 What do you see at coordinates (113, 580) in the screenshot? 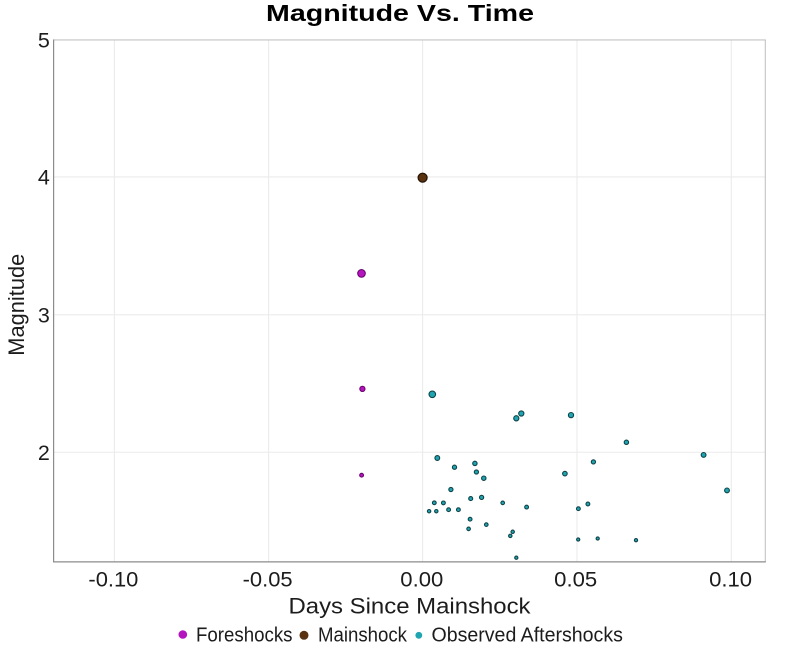
I see `svg-text: -0.10` at bounding box center [113, 580].